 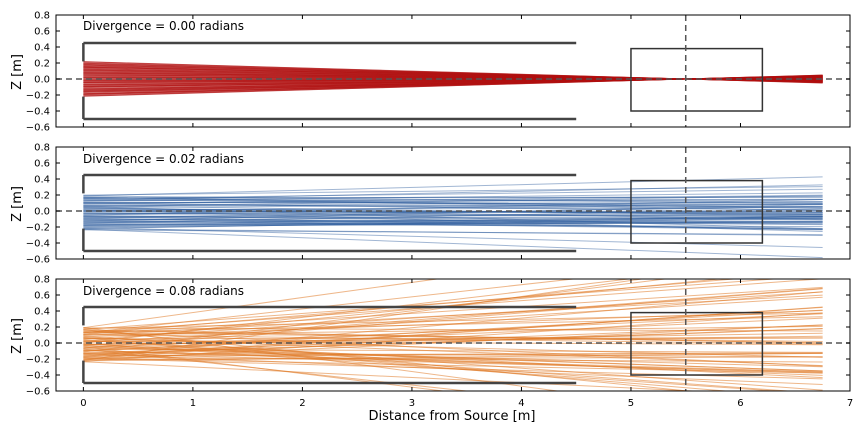 What do you see at coordinates (83, 403) in the screenshot?
I see `x-tick-label: 0` at bounding box center [83, 403].